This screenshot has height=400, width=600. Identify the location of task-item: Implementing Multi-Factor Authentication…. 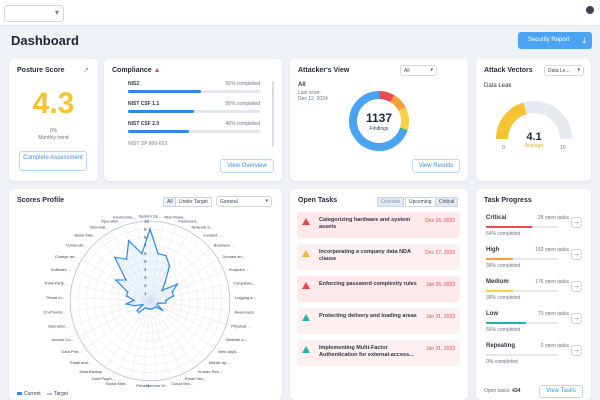
(378, 353).